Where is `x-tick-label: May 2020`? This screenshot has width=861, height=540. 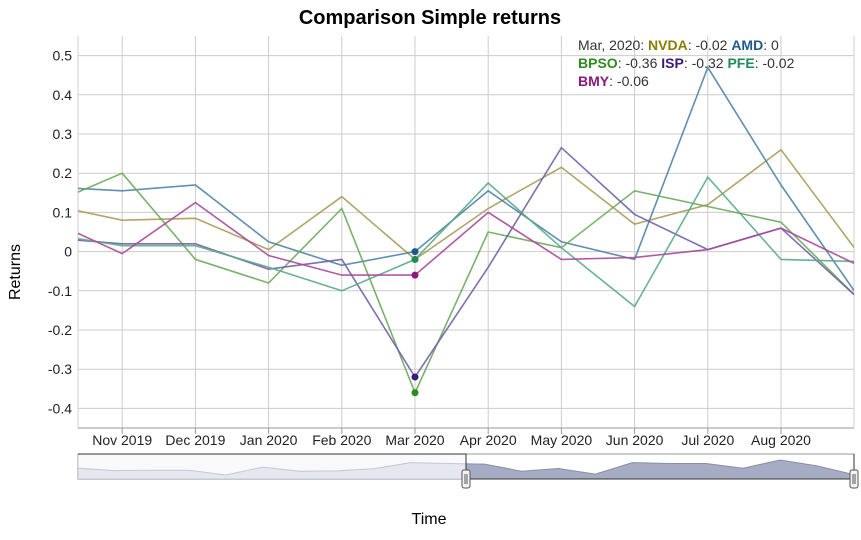 x-tick-label: May 2020 is located at coordinates (562, 440).